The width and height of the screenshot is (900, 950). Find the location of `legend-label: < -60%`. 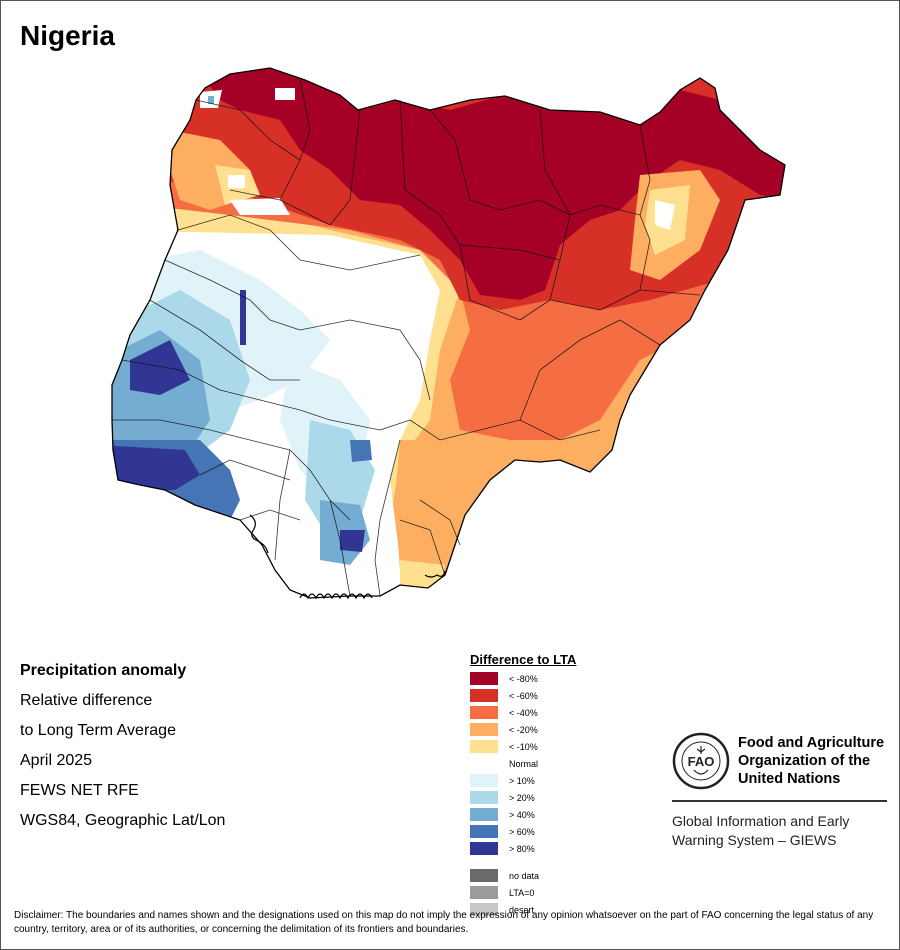

legend-label: < -60% is located at coordinates (523, 695).